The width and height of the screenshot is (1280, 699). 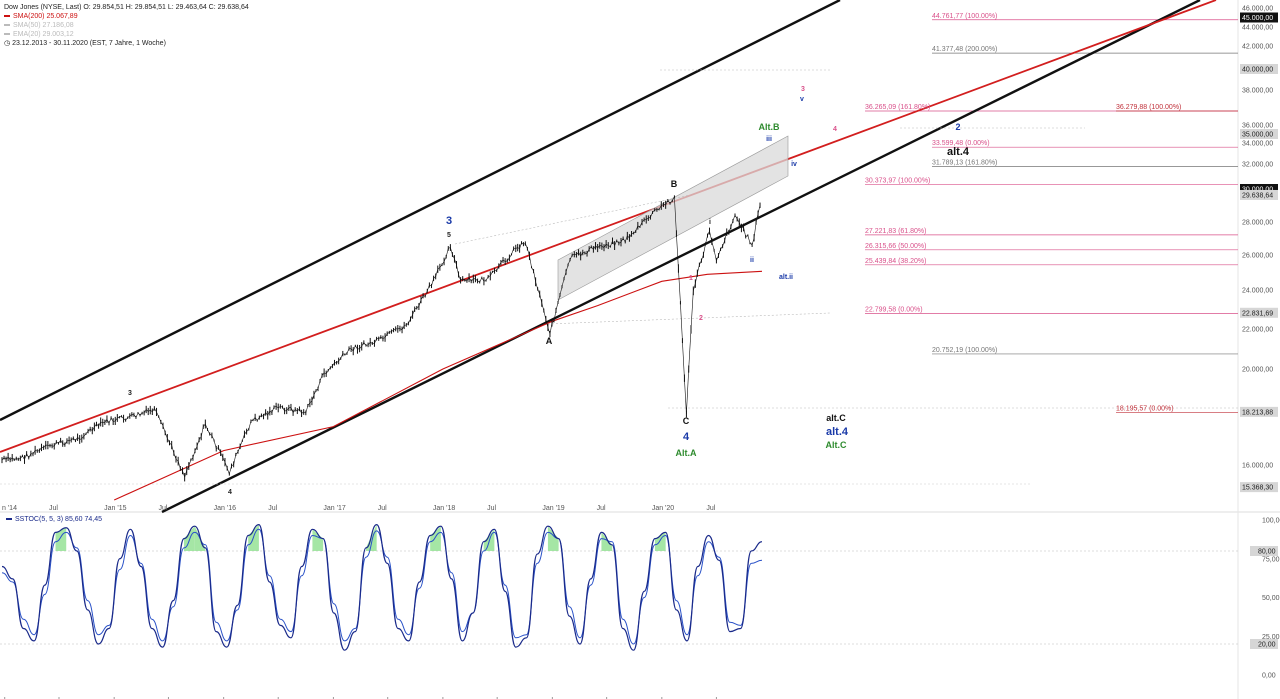 What do you see at coordinates (691, 278) in the screenshot?
I see `wave-label: 1` at bounding box center [691, 278].